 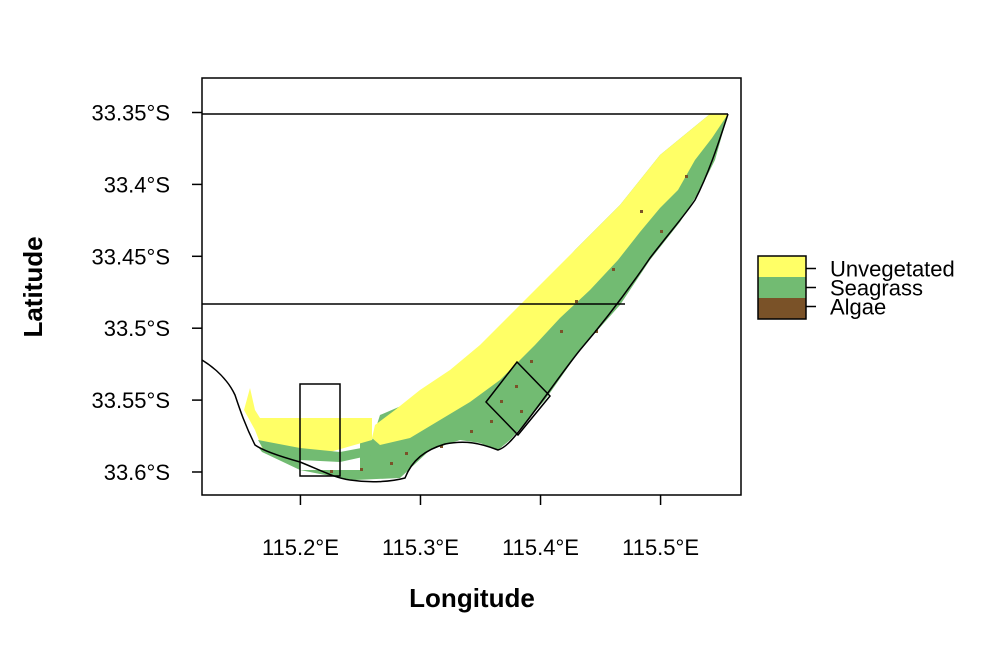 I want to click on x-tick-label: 115.2°E, so click(x=300, y=547).